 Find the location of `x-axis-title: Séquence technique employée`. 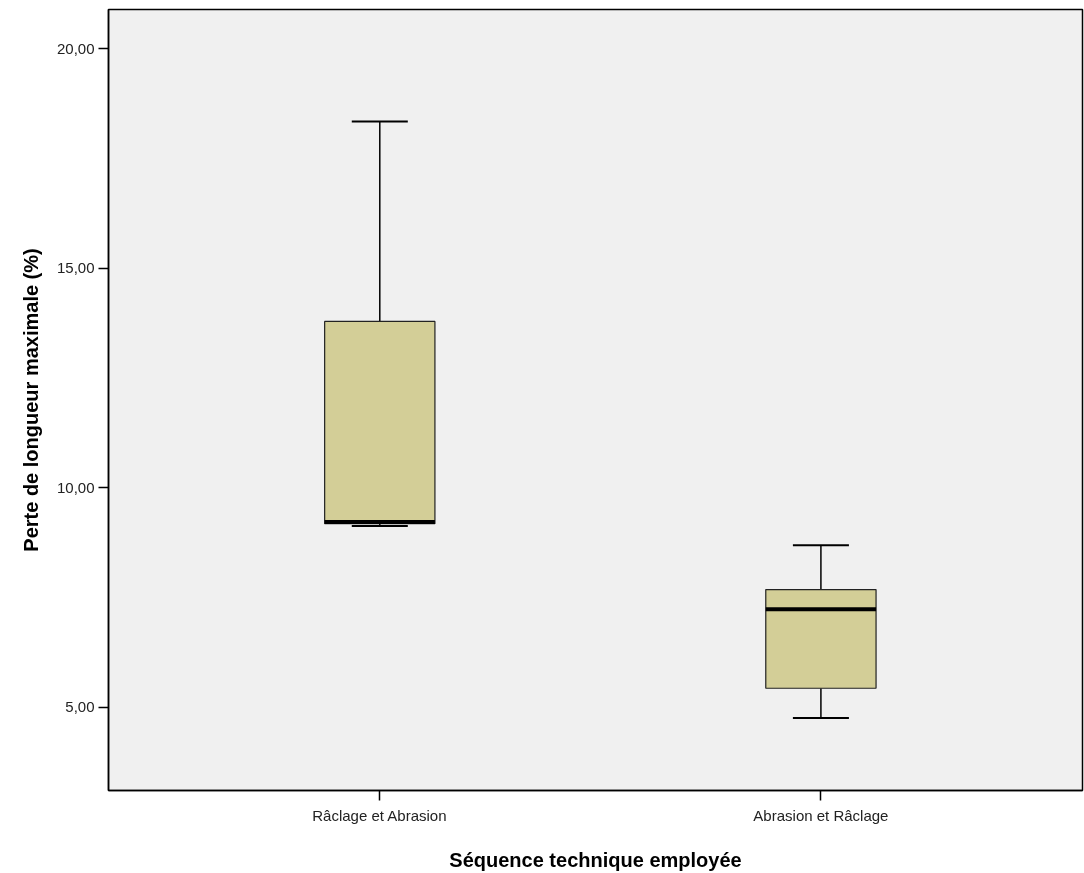

x-axis-title: Séquence technique employée is located at coordinates (595, 859).